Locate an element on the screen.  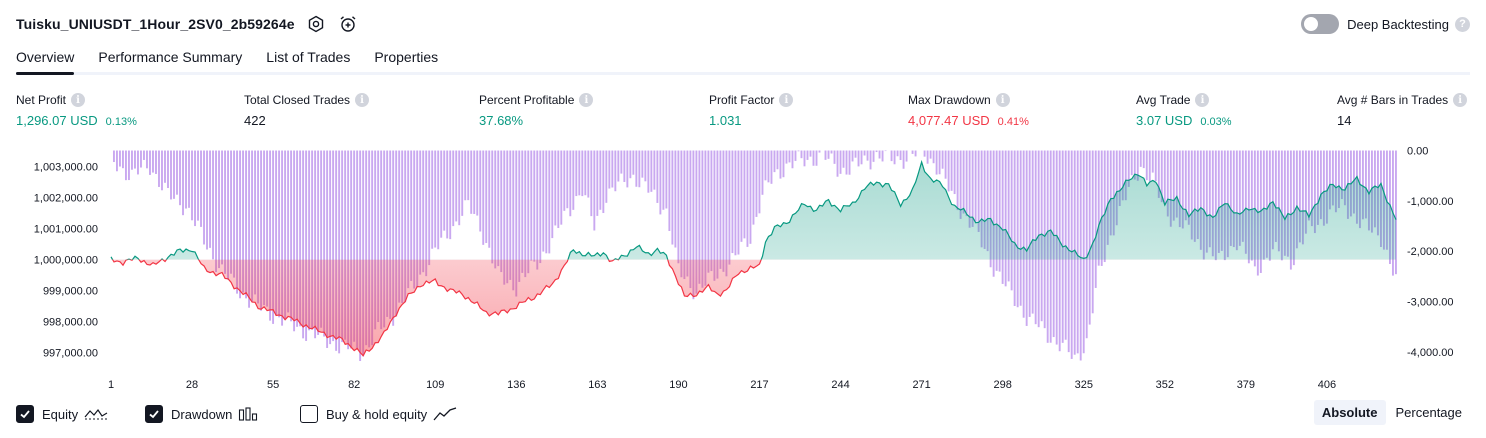
alarm-clock-plus-icon is located at coordinates (348, 24).